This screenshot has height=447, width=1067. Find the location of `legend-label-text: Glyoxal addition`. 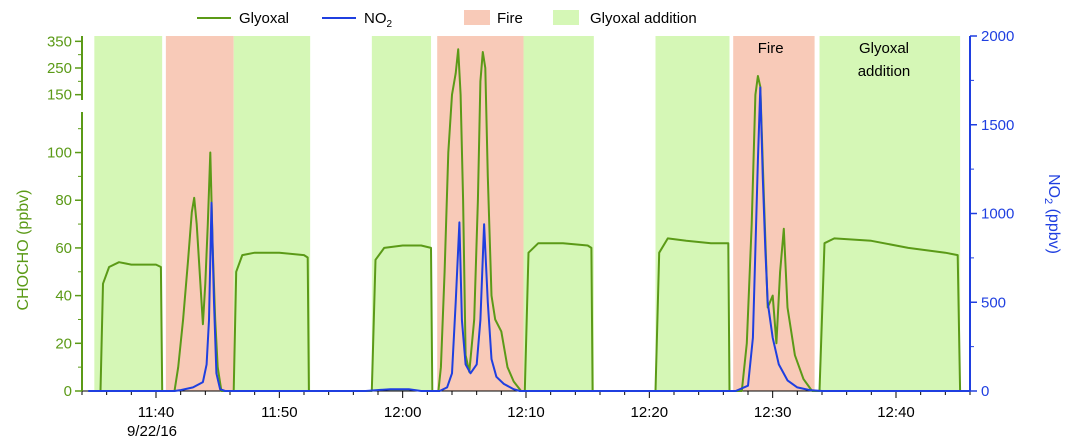

legend-label-text: Glyoxal addition is located at coordinates (643, 18).